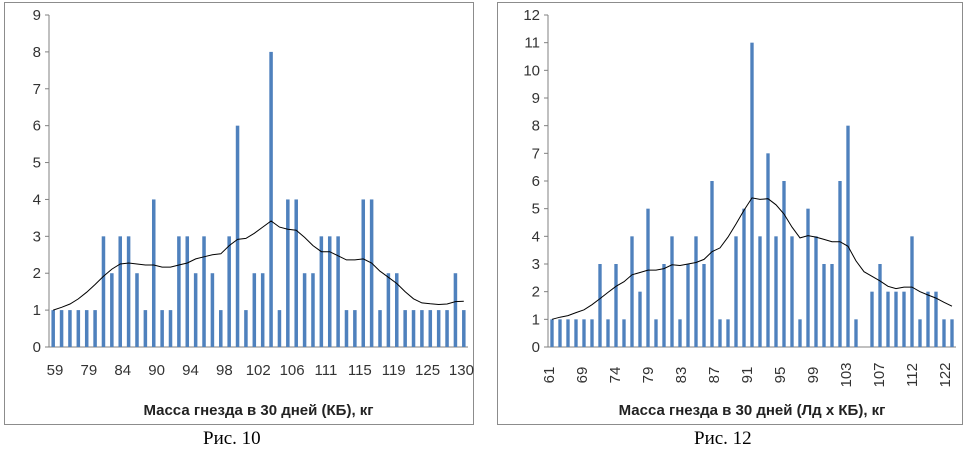  I want to click on x-tick-label: 106, so click(292, 370).